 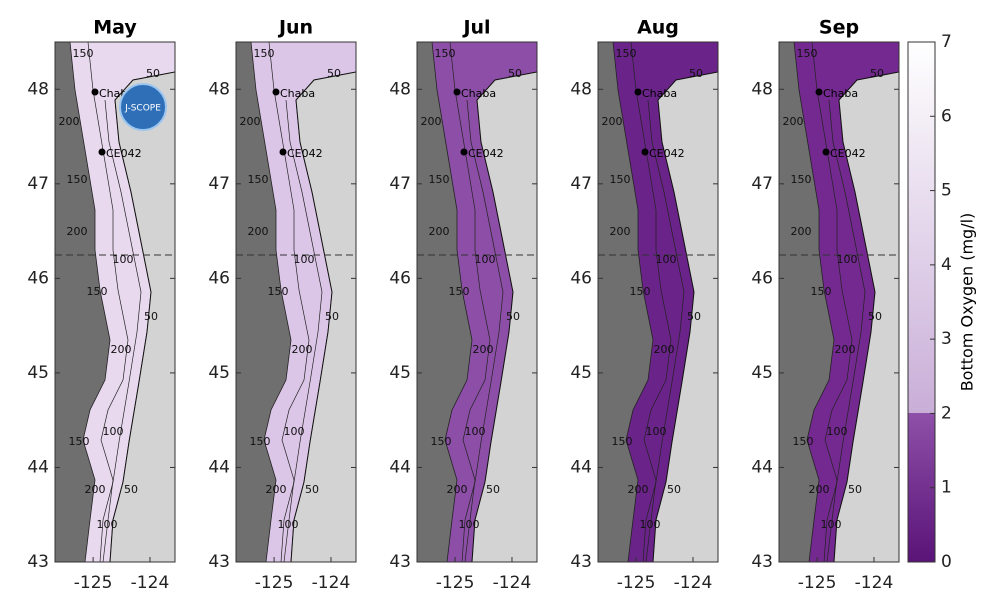 I want to click on colorbar-tick-label: 4, so click(x=946, y=265).